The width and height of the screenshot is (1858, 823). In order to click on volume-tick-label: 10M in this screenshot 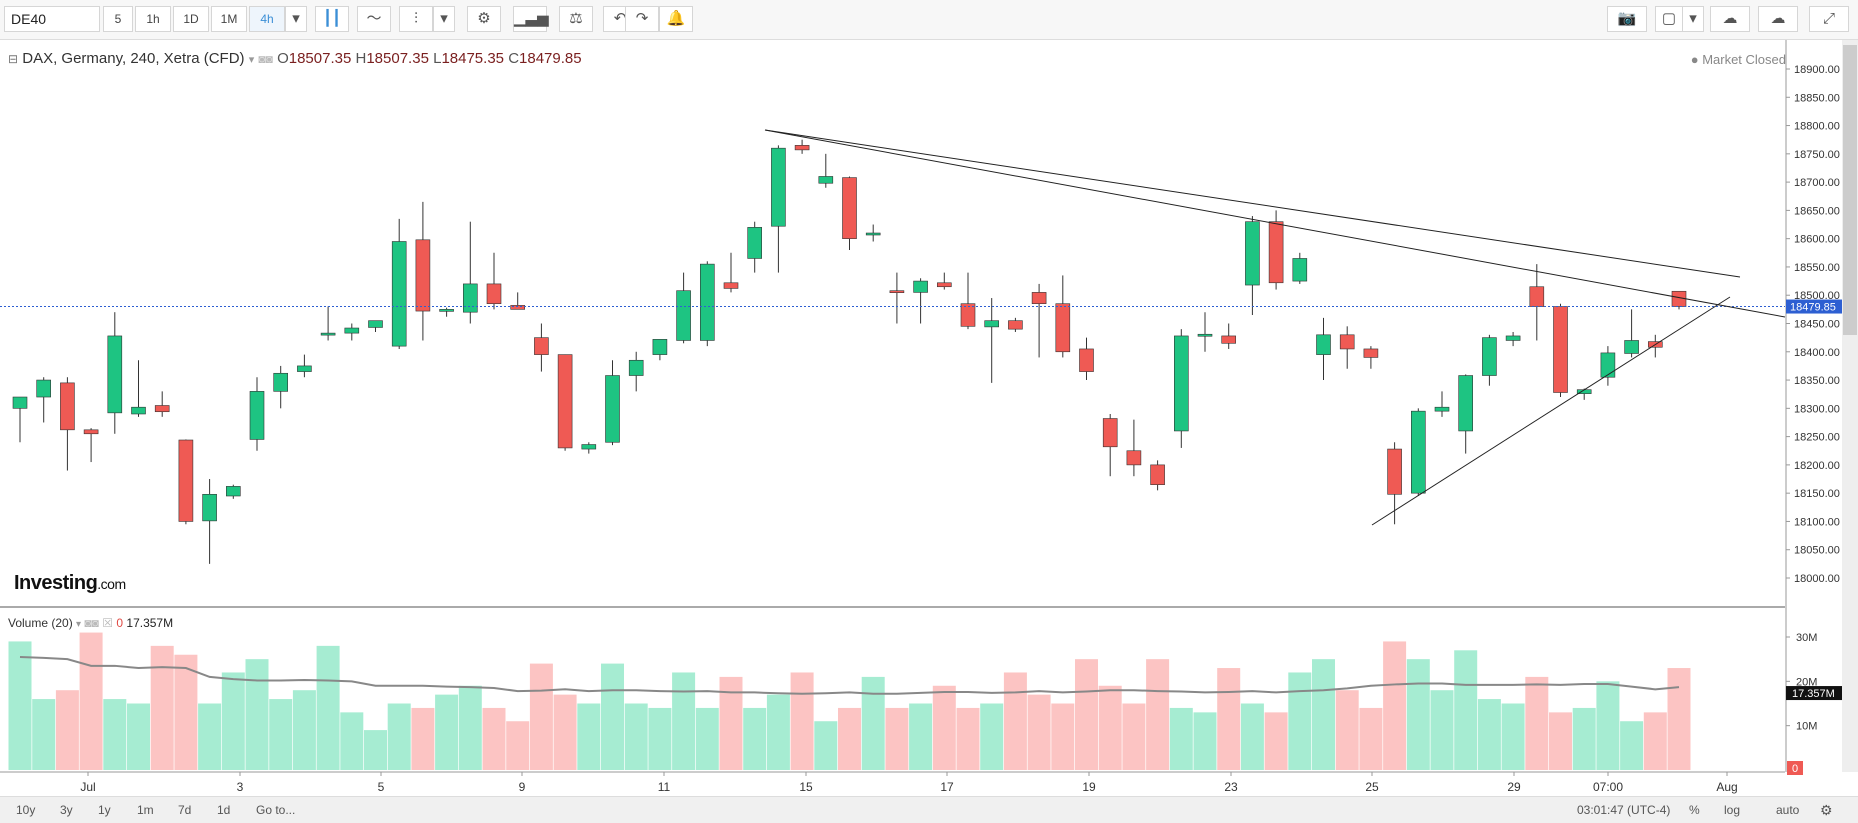, I will do `click(1806, 727)`.